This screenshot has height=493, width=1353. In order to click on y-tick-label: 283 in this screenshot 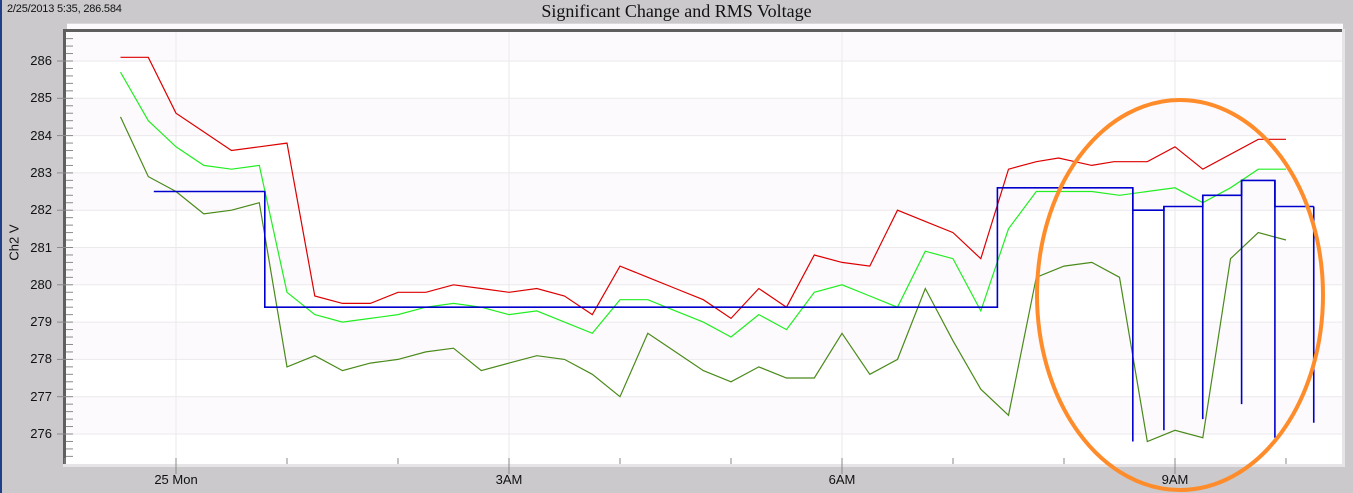, I will do `click(41, 172)`.